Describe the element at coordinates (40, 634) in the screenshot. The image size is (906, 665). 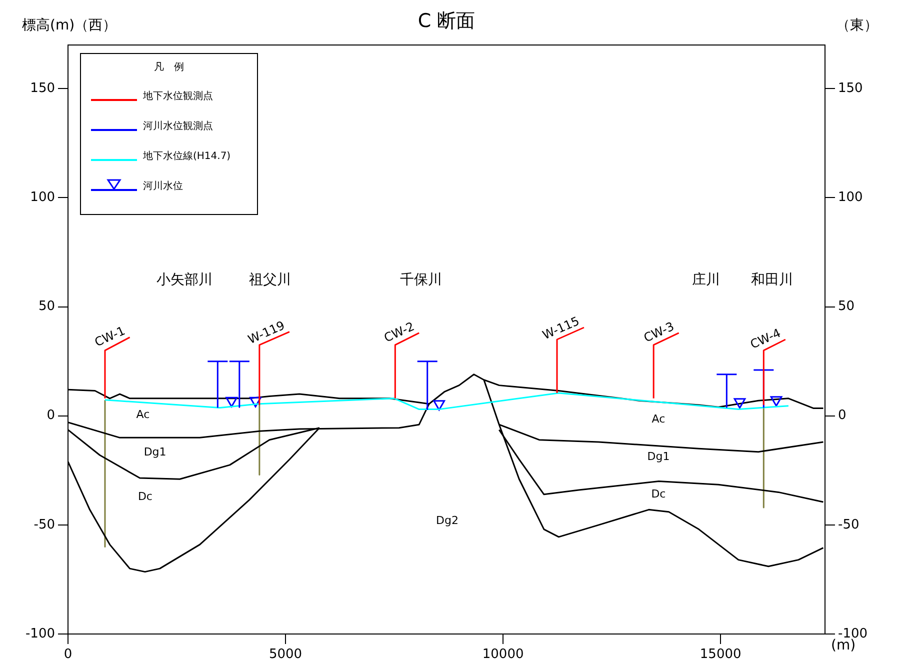
I see `y-tick-label: -100` at that location.